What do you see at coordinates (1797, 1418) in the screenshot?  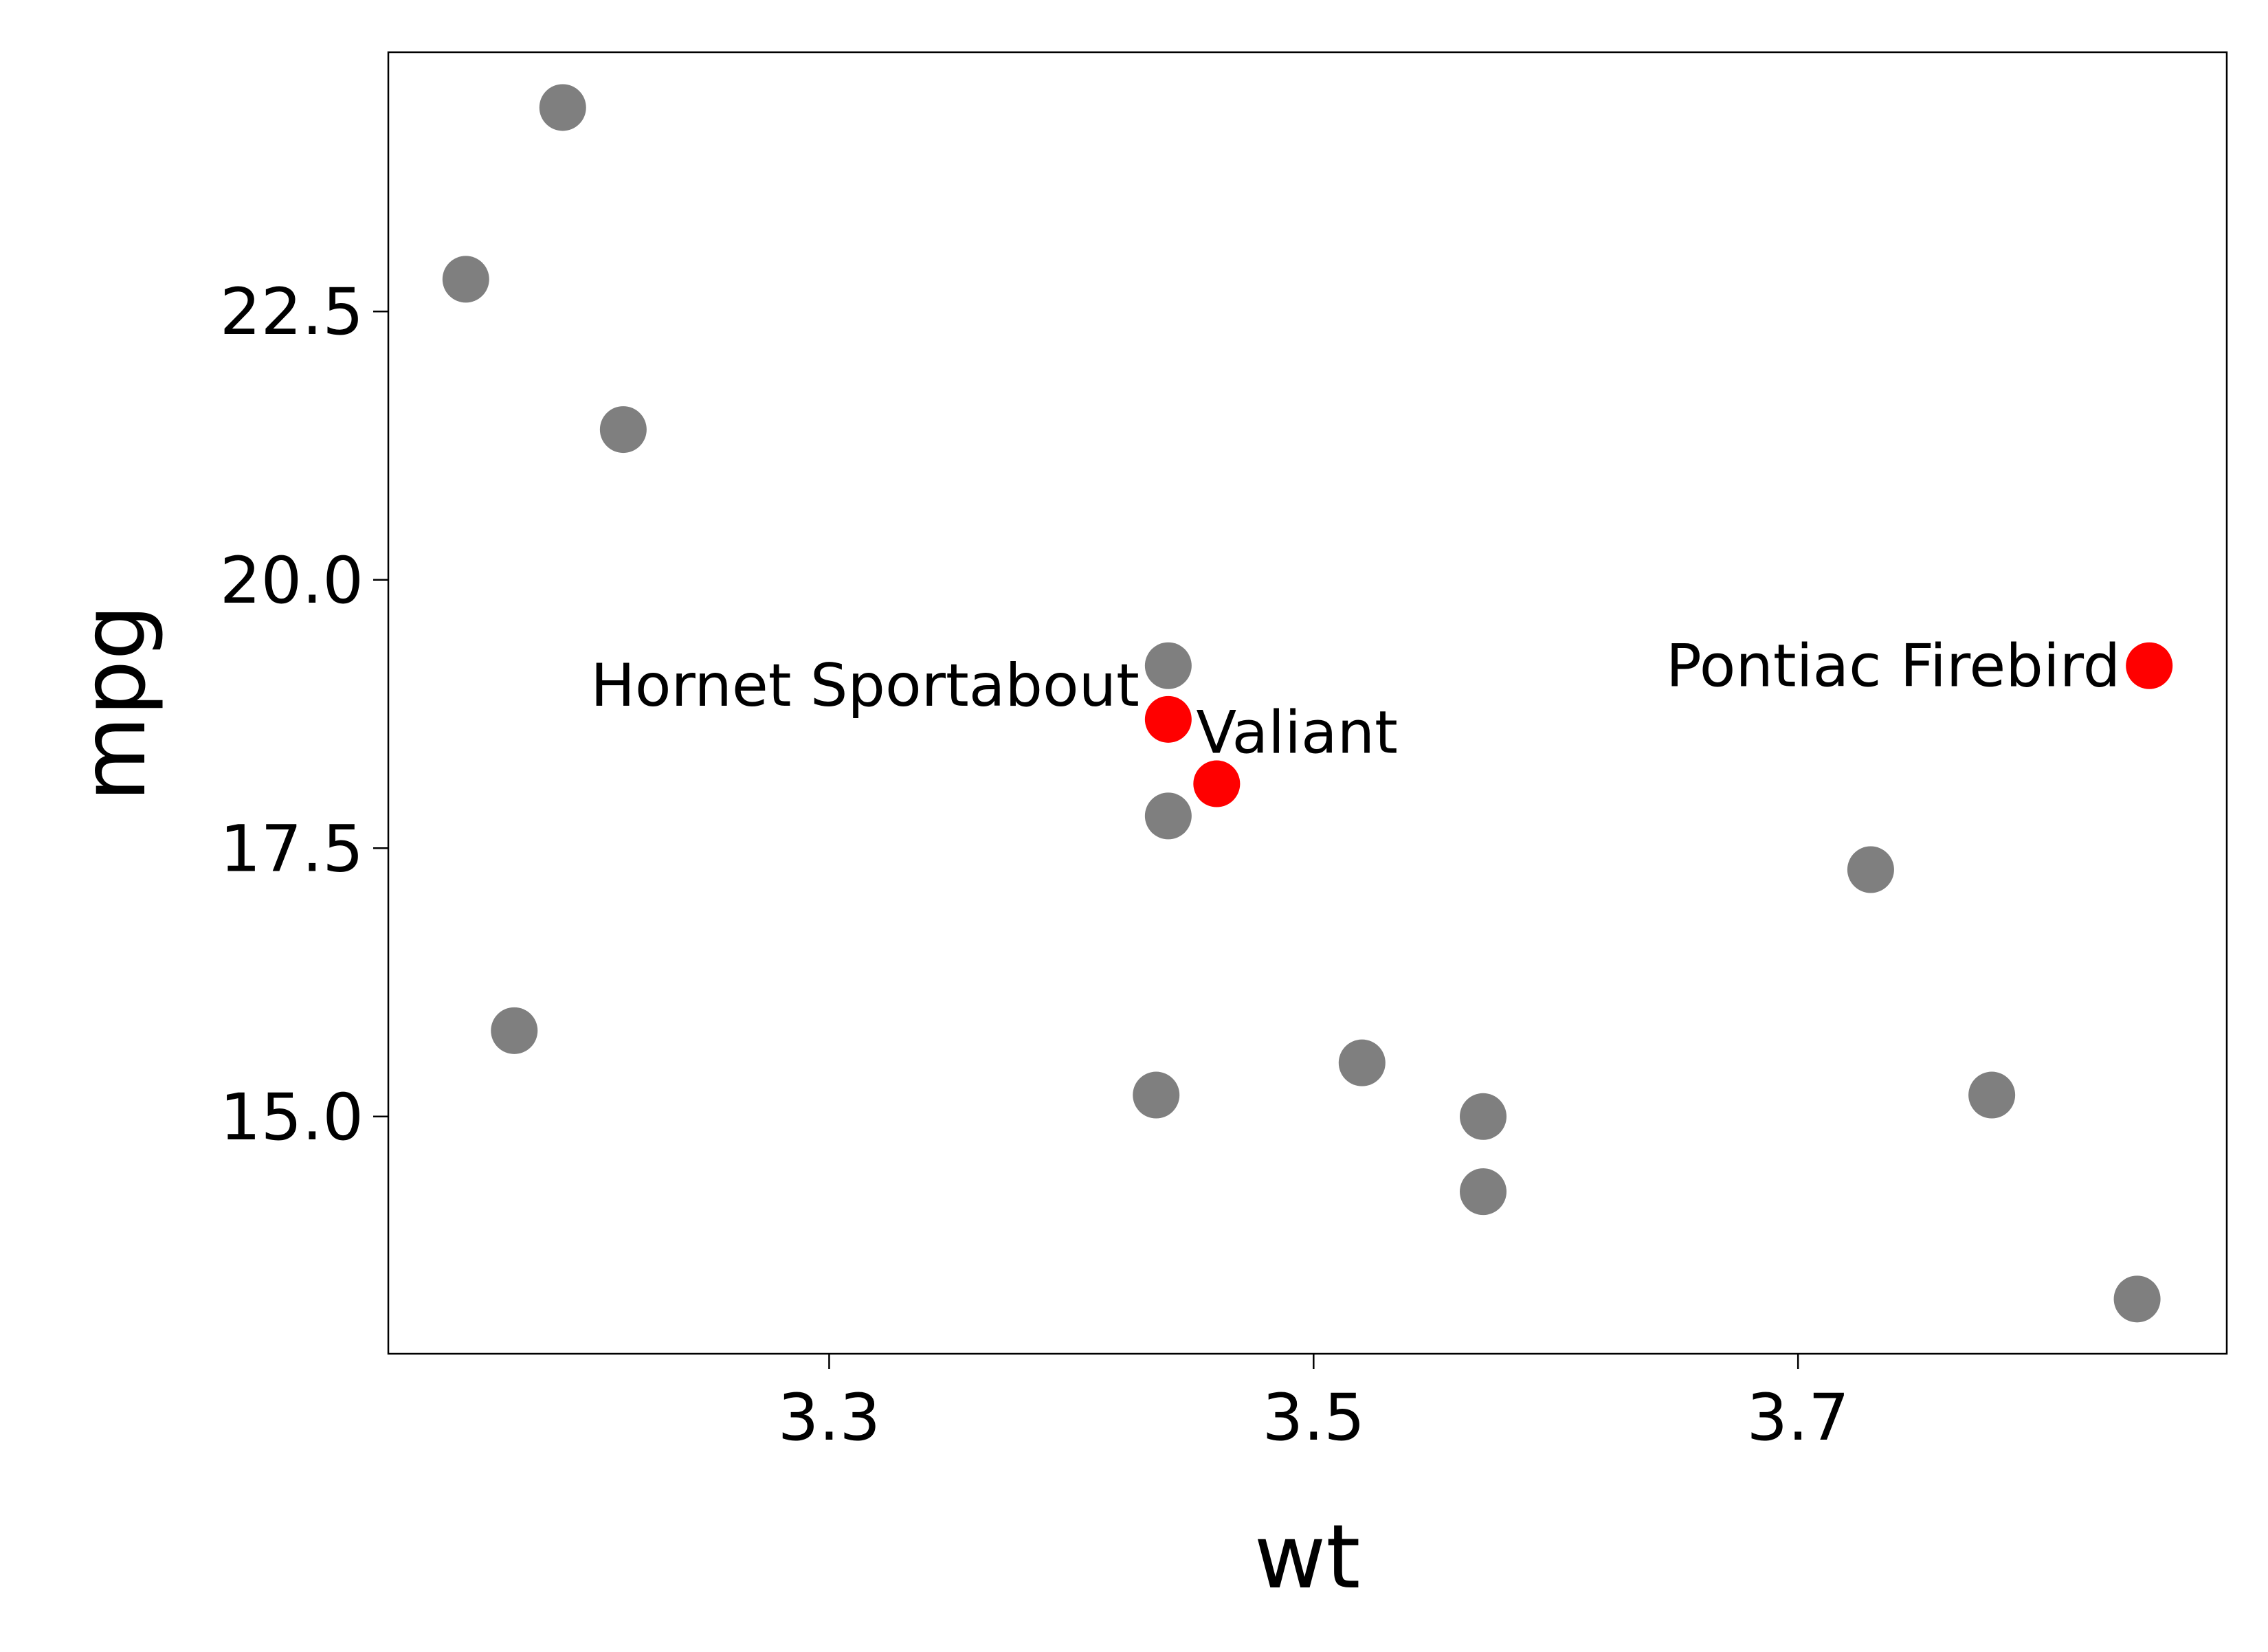 I see `x-tick-label: 3.7` at bounding box center [1797, 1418].